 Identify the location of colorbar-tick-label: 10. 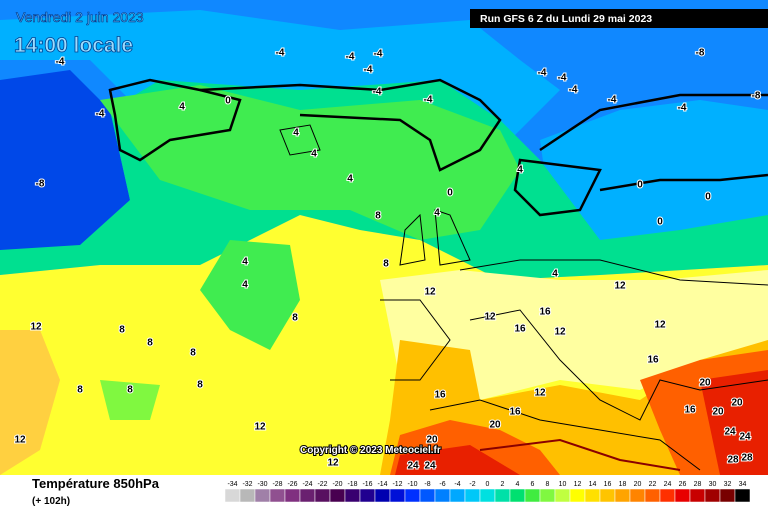
(563, 484).